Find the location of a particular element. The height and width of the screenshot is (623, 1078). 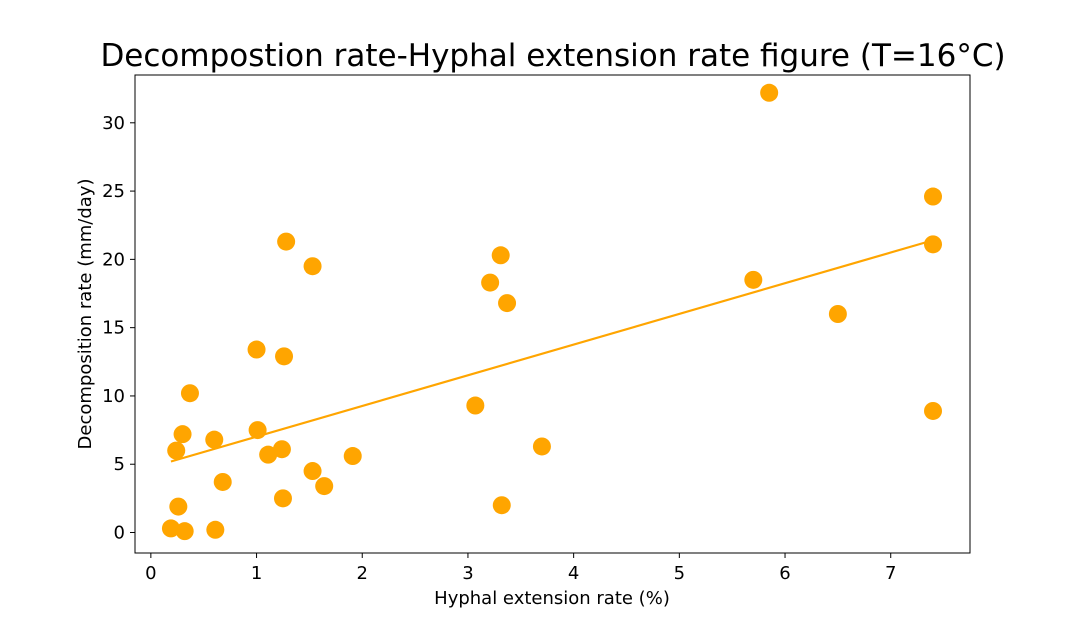

y-tick-label: 30 is located at coordinates (113, 123).